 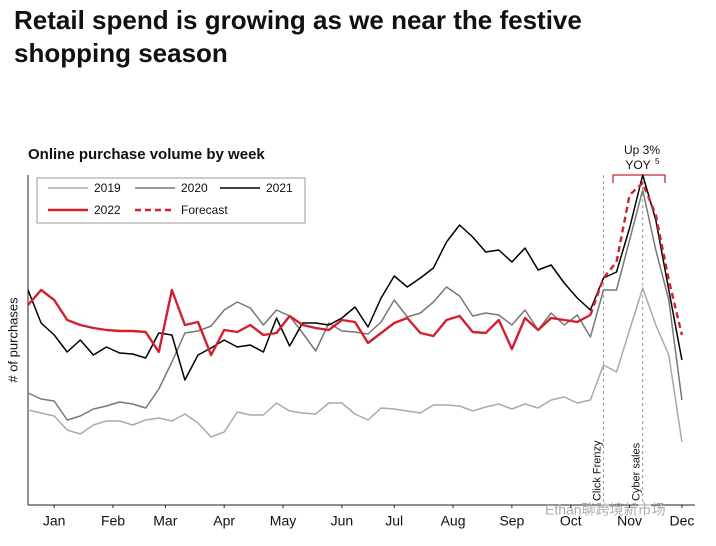 What do you see at coordinates (637, 471) in the screenshot?
I see `event-label: Cyber sales` at bounding box center [637, 471].